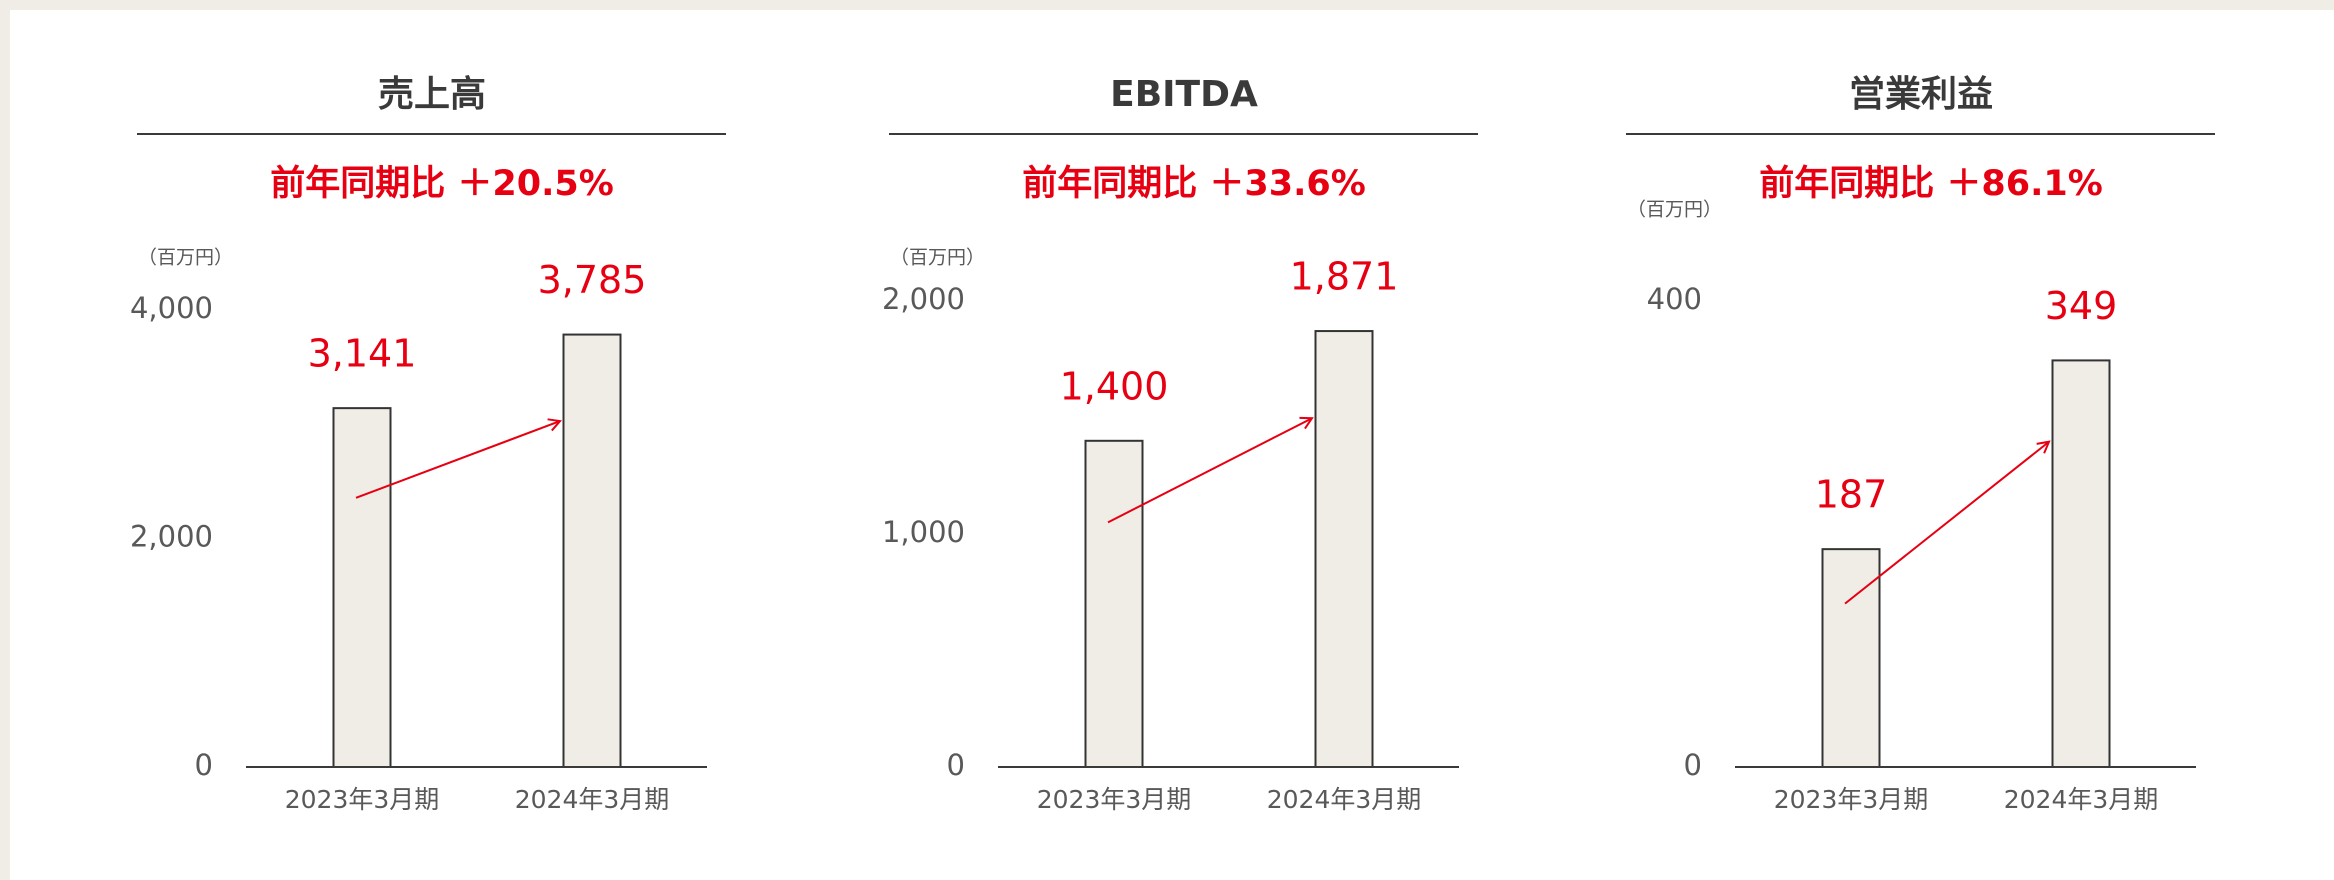  I want to click on subtitle: 前年同期比 ＋86.1%, so click(1931, 184).